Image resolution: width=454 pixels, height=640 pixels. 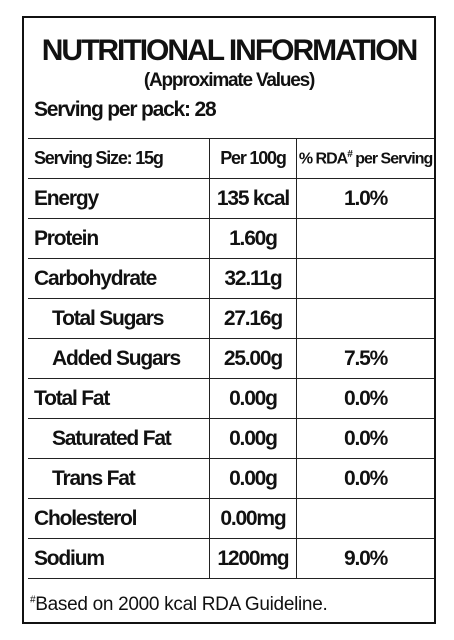 What do you see at coordinates (119, 398) in the screenshot?
I see `nutrient-name: Total Fat` at bounding box center [119, 398].